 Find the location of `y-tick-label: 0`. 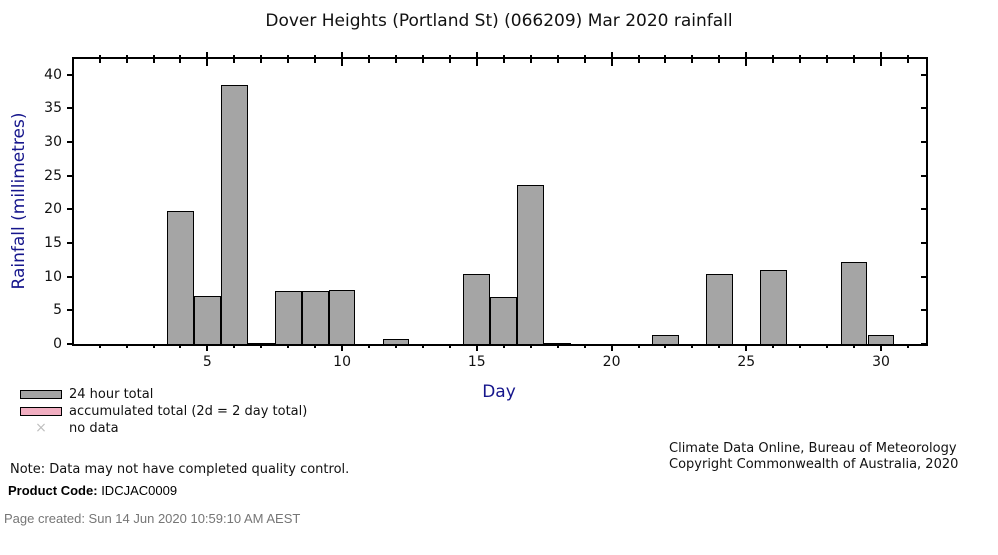

y-tick-label: 0 is located at coordinates (57, 344).